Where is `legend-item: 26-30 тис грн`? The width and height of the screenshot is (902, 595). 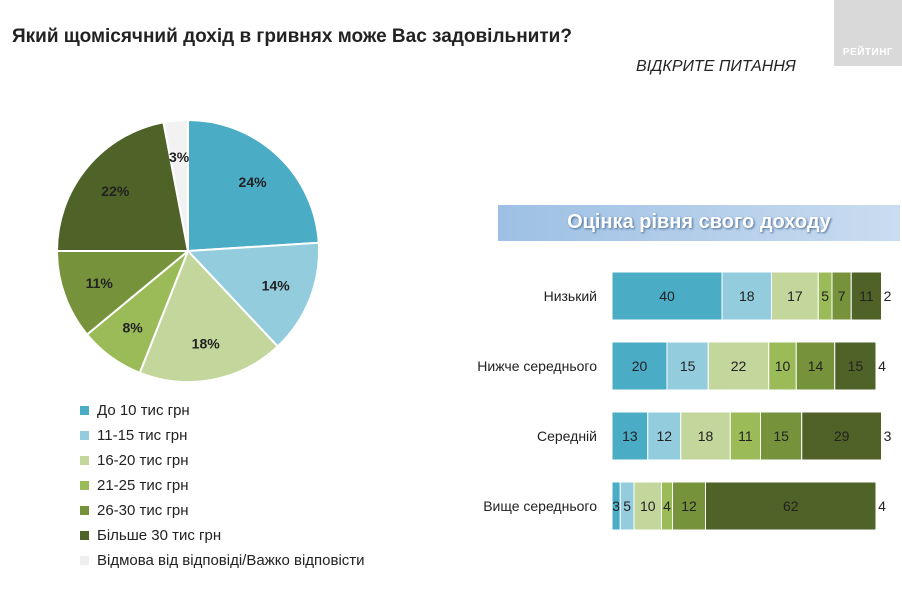 legend-item: 26-30 тис грн is located at coordinates (222, 510).